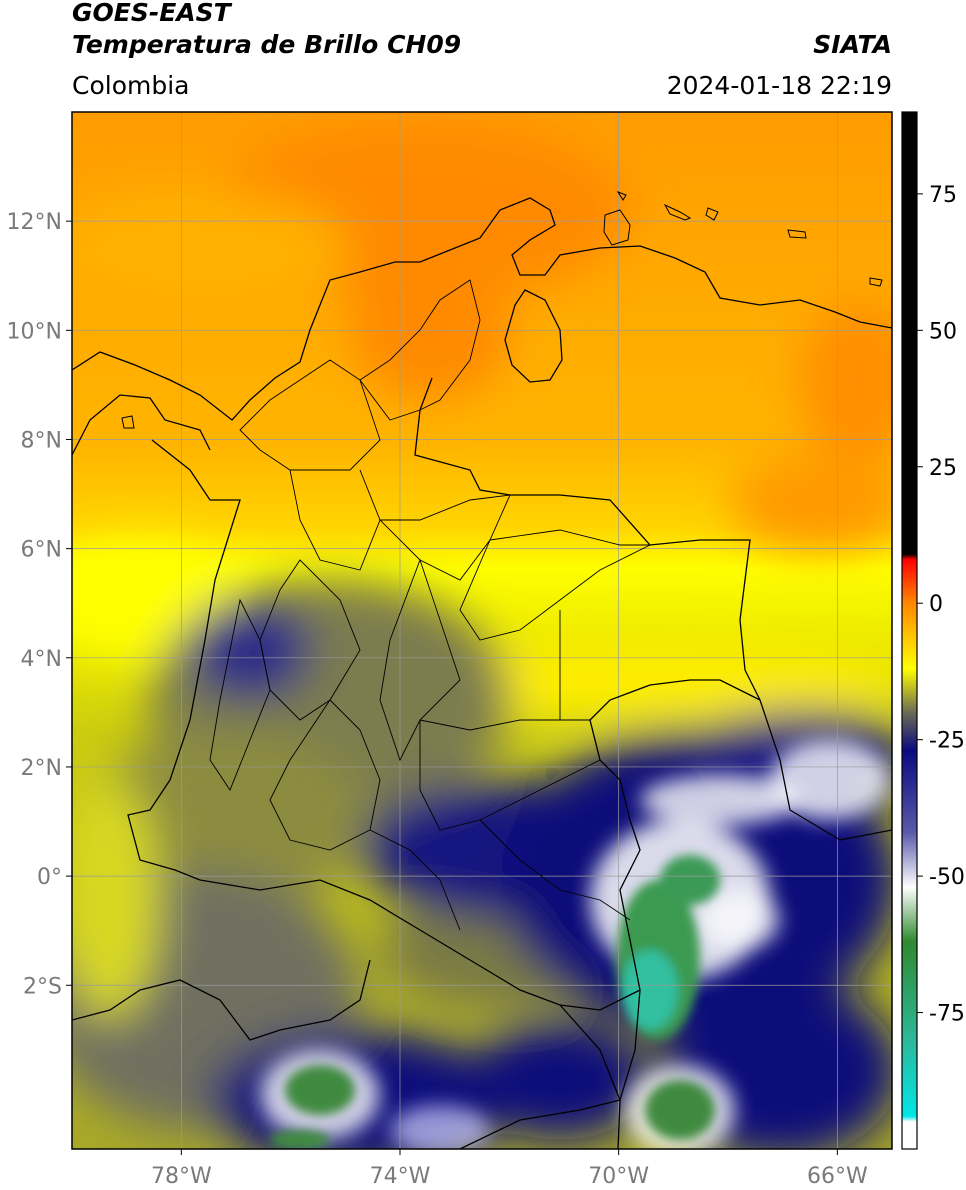  I want to click on lat-tick-label: 2°N, so click(41, 768).